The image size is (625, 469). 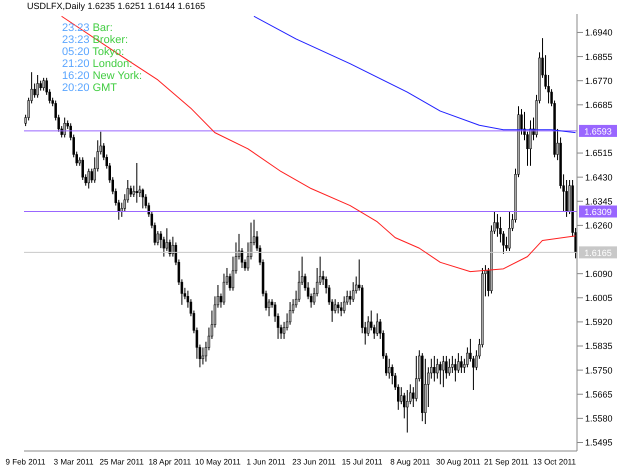 What do you see at coordinates (599, 443) in the screenshot?
I see `y-tick-label: 1.5495` at bounding box center [599, 443].